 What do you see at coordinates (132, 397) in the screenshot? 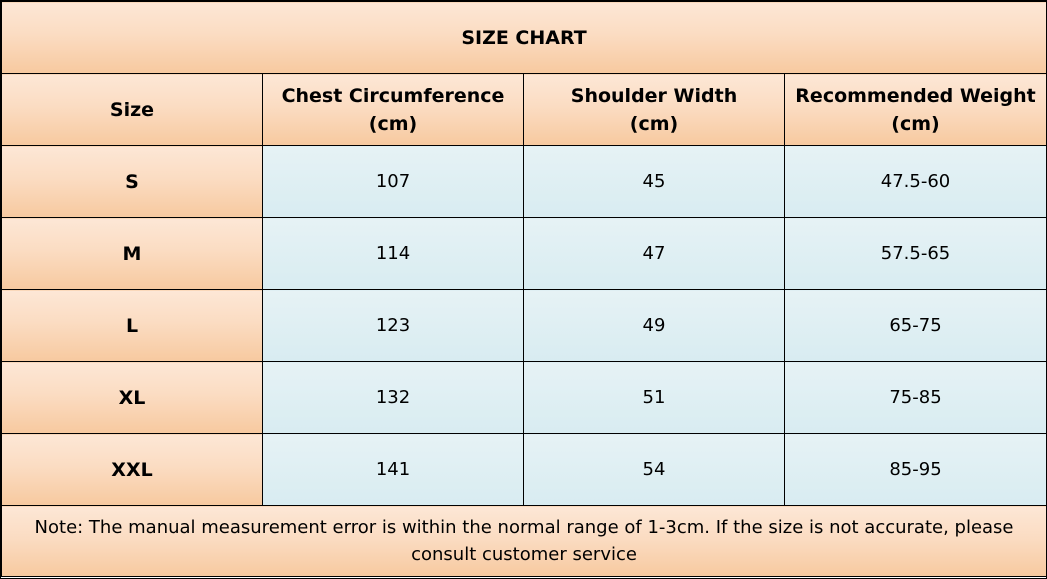
I see `size-cell: XL` at bounding box center [132, 397].